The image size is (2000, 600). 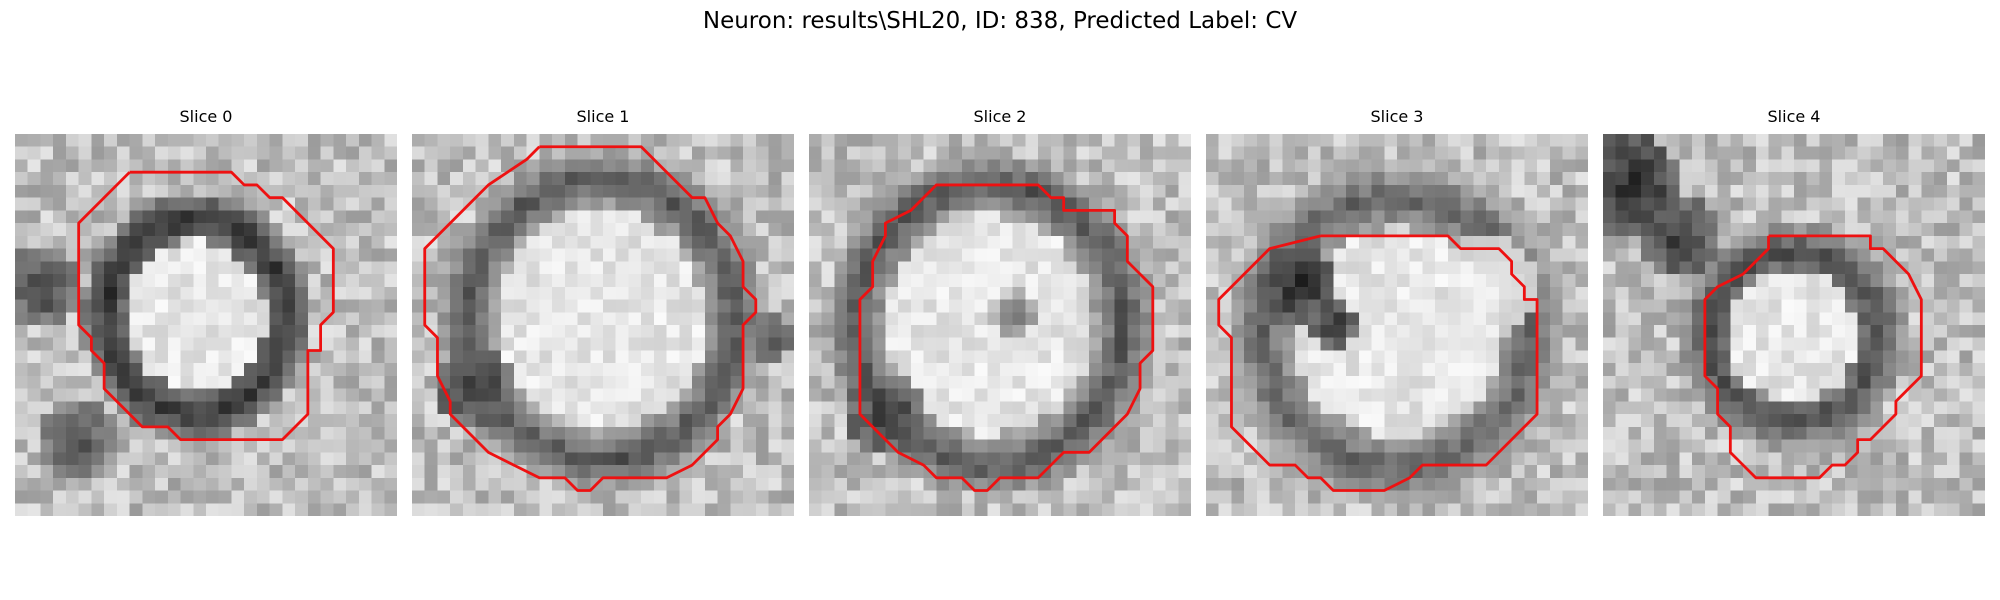 I want to click on slice-panel-0: Slice 0, so click(x=206, y=311).